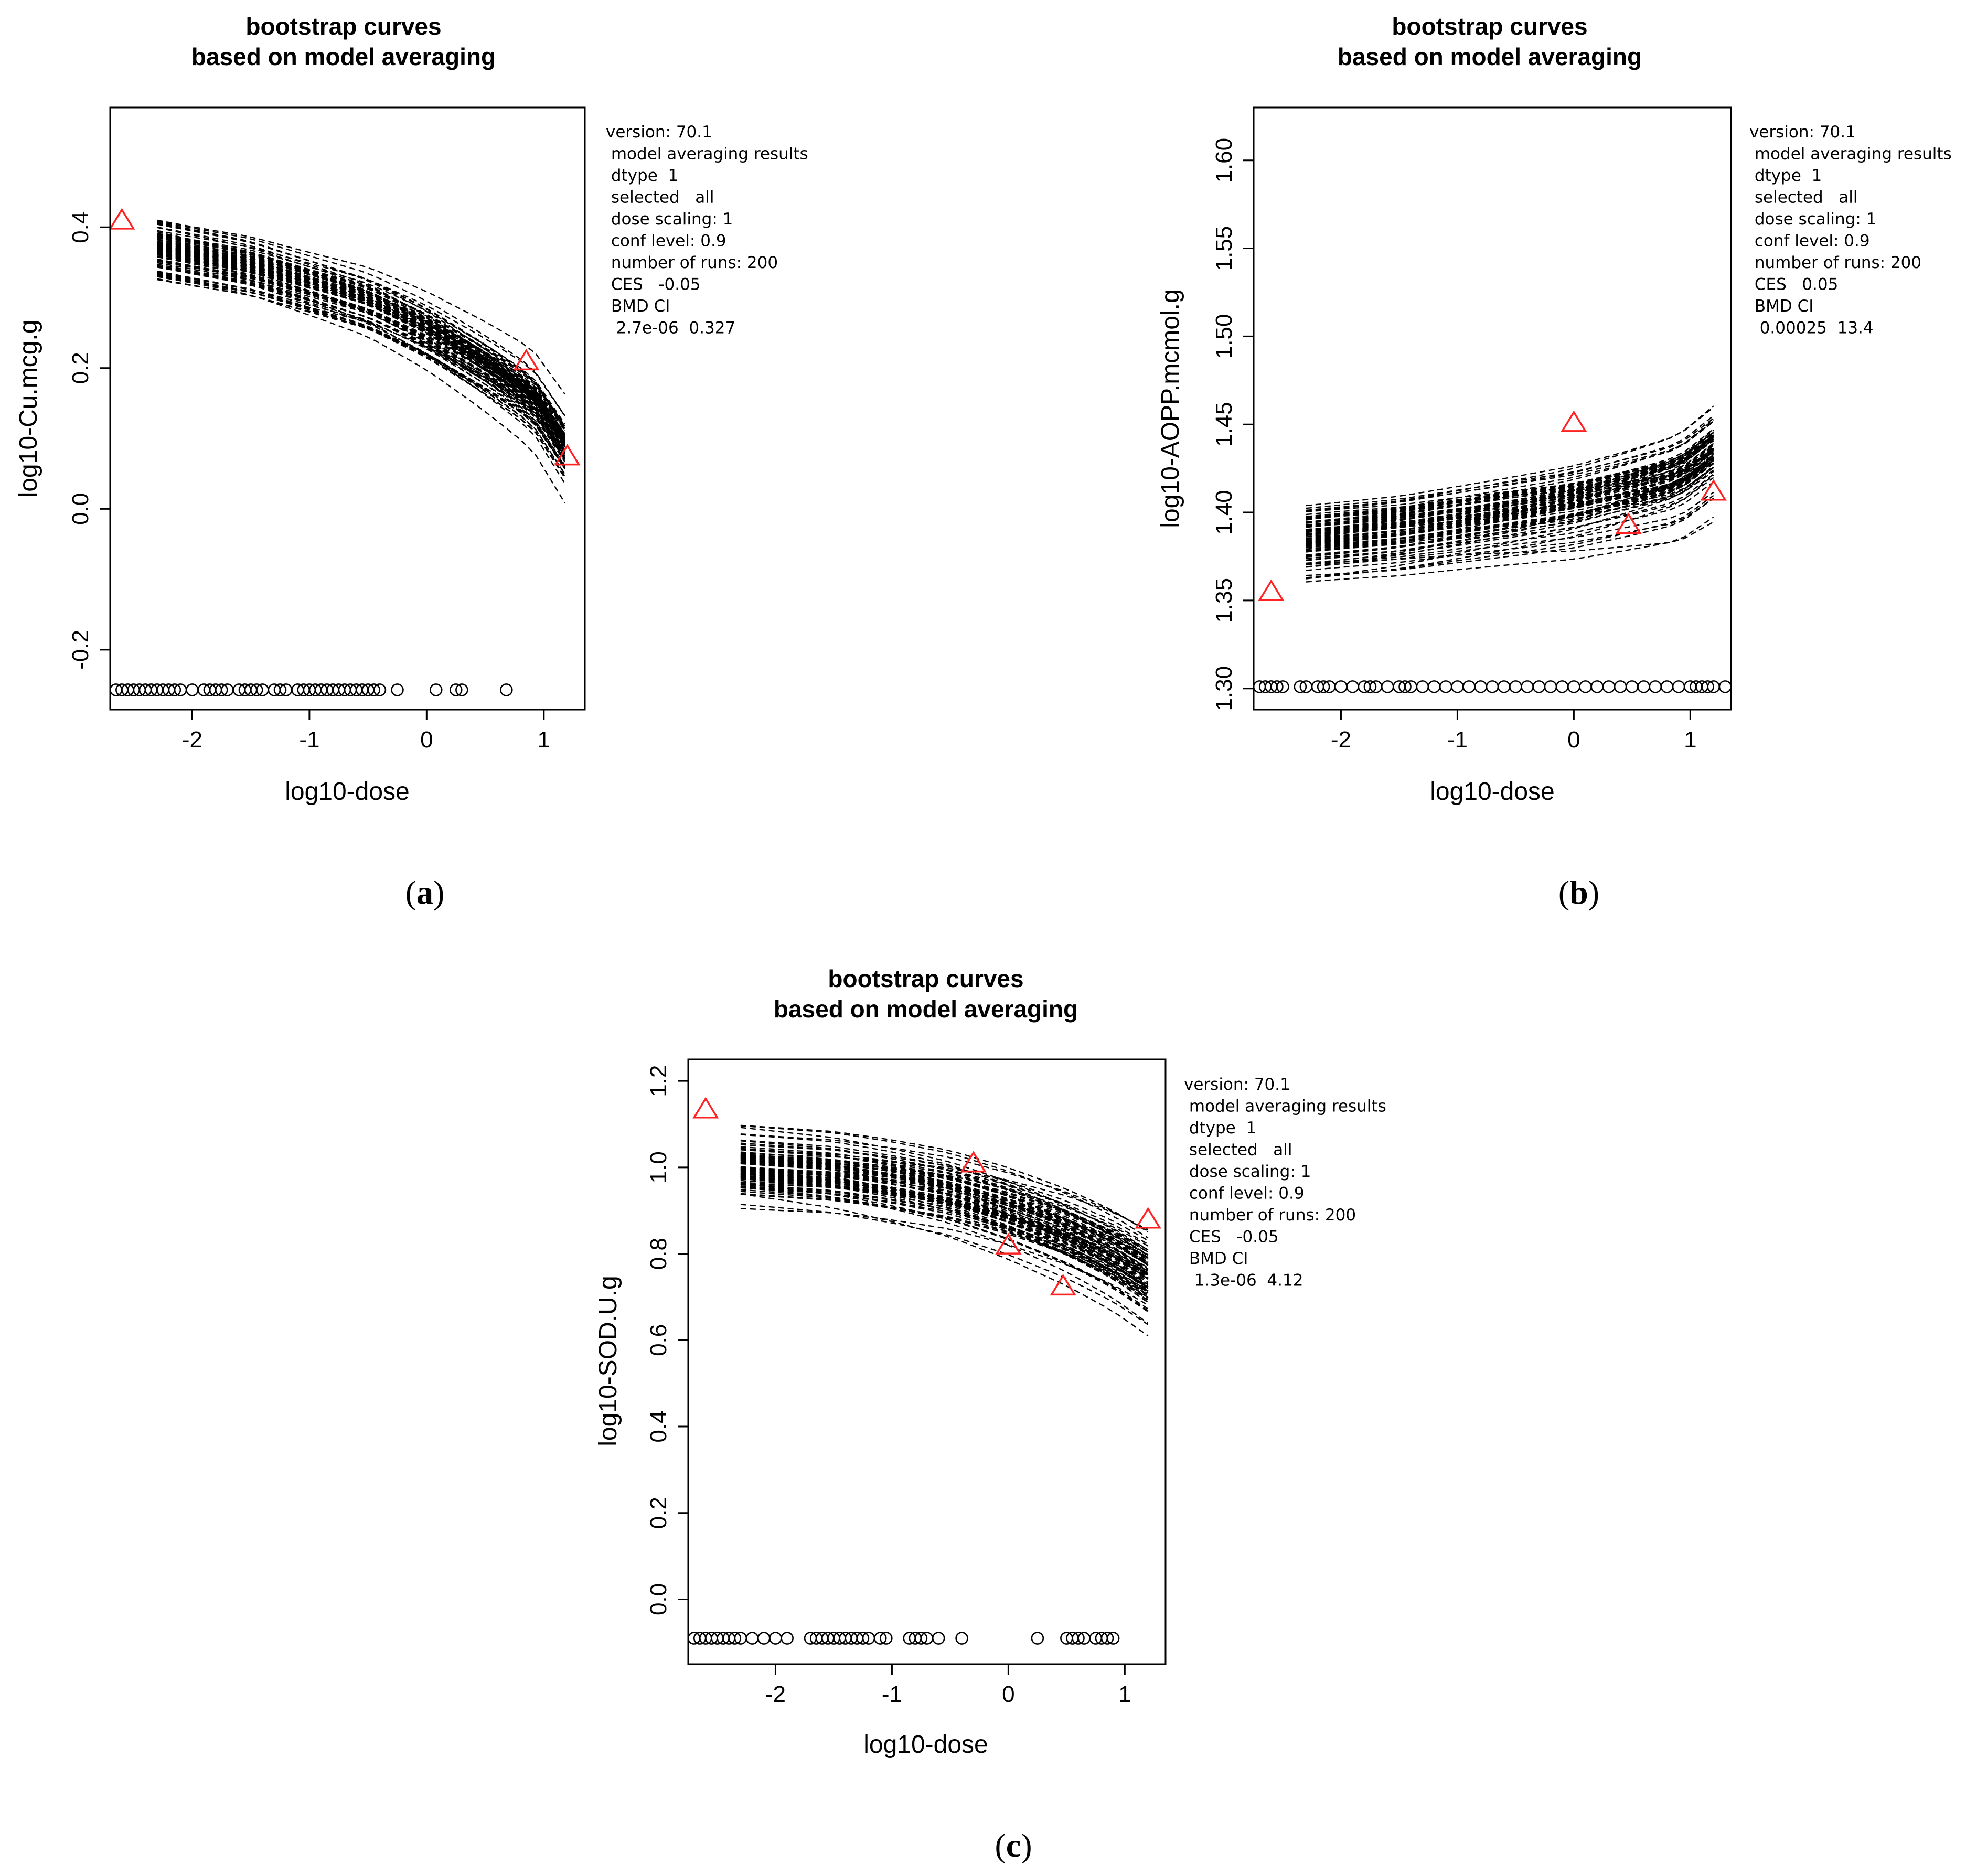  I want to click on panel-c-y-tick-label: 1.0, so click(658, 1167).